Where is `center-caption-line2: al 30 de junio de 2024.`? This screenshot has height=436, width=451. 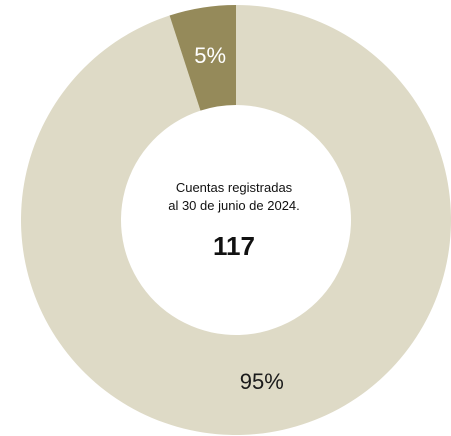 center-caption-line2: al 30 de junio de 2024. is located at coordinates (234, 205).